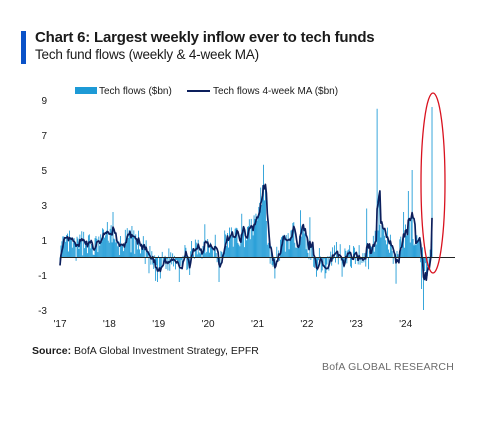 The height and width of the screenshot is (426, 486). I want to click on x-tick-label: '18, so click(109, 324).